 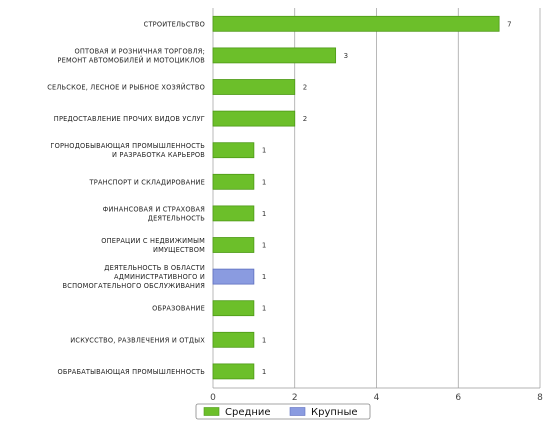 I want to click on x-tick-label: 2, so click(x=295, y=398).